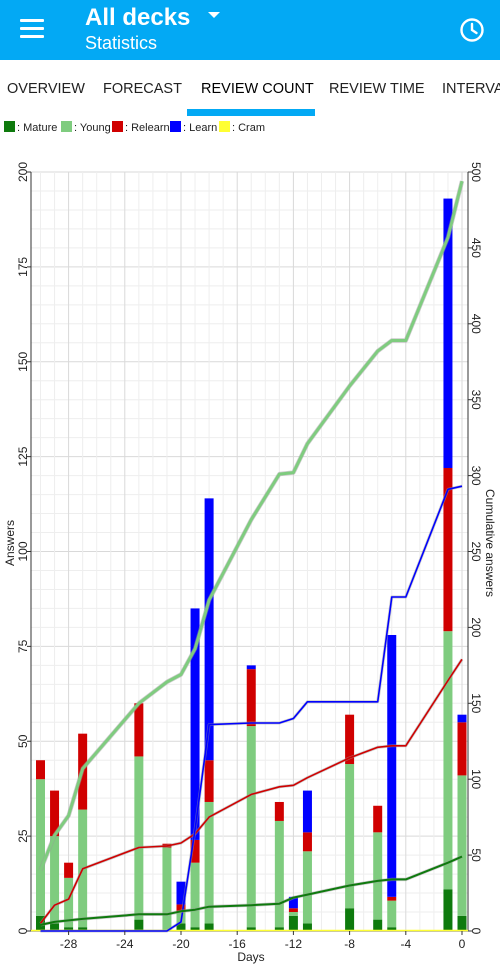 The image size is (500, 968). Describe the element at coordinates (490, 543) in the screenshot. I see `y2-axis-title: Cumulative answers` at that location.